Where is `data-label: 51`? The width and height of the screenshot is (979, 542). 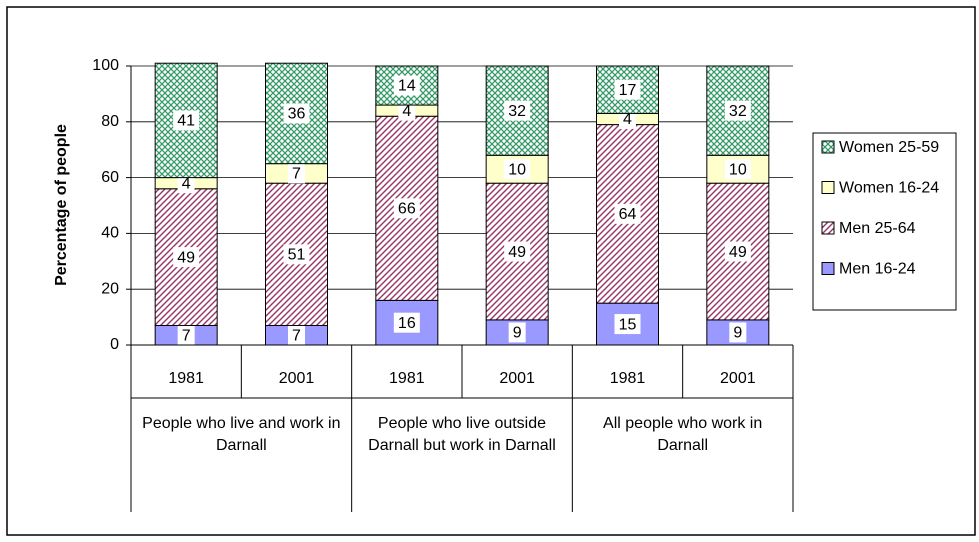
data-label: 51 is located at coordinates (297, 255).